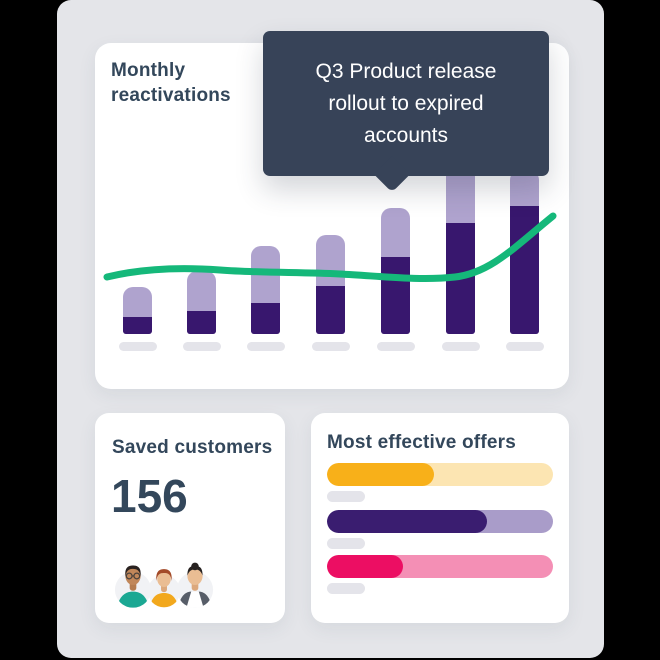 The width and height of the screenshot is (660, 660). I want to click on offers-chart, so click(440, 518).